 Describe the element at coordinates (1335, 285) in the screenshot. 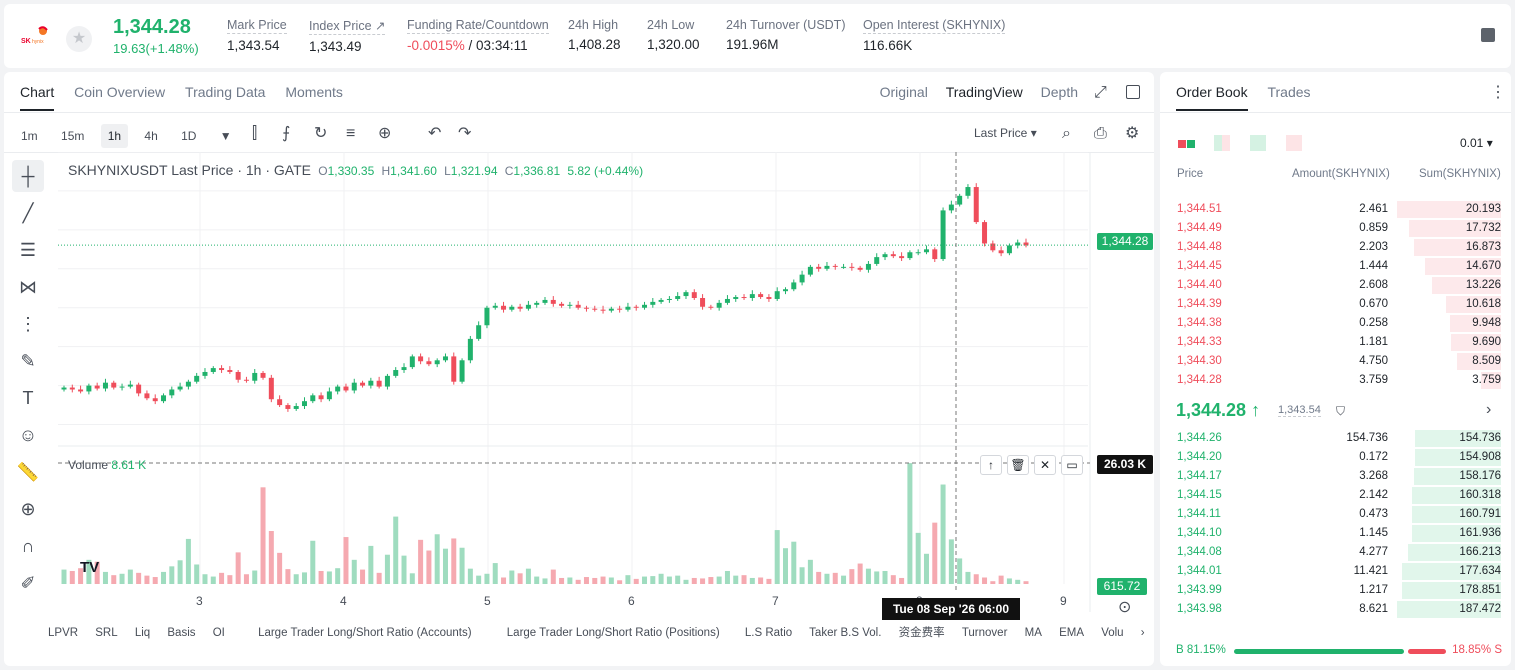

I see `ask-row: 1,344.40 2.608 13.226` at that location.